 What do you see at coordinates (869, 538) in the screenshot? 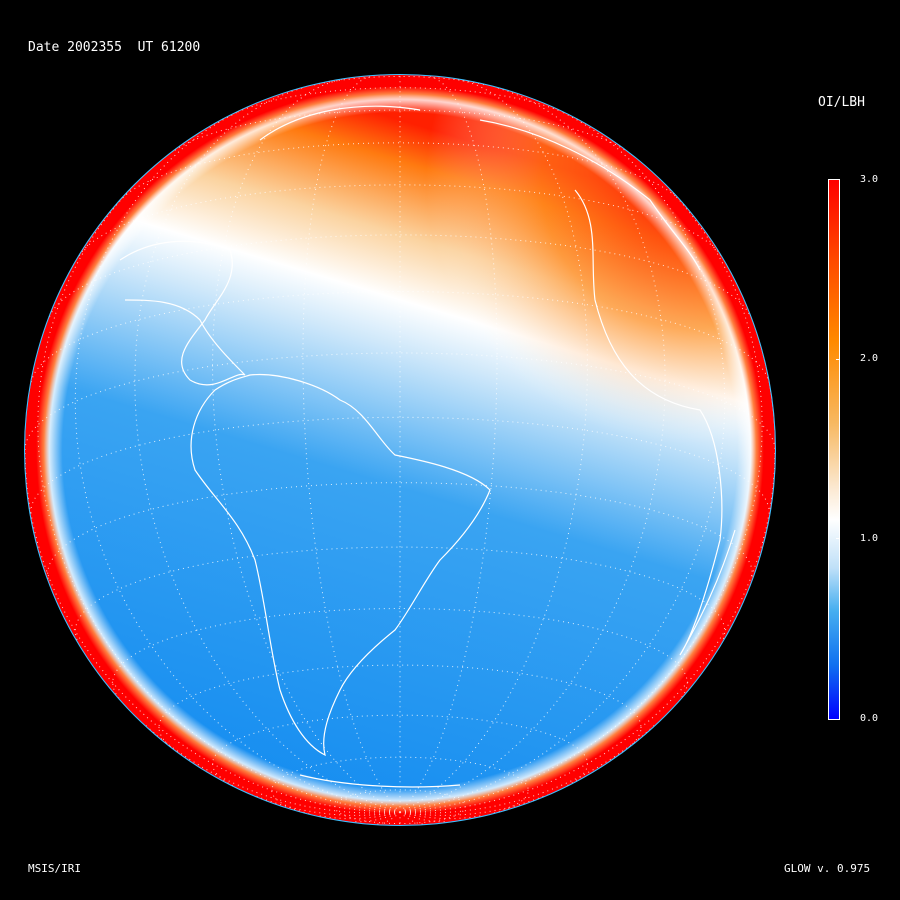
I see `colorbar-label-1: 1.0` at bounding box center [869, 538].